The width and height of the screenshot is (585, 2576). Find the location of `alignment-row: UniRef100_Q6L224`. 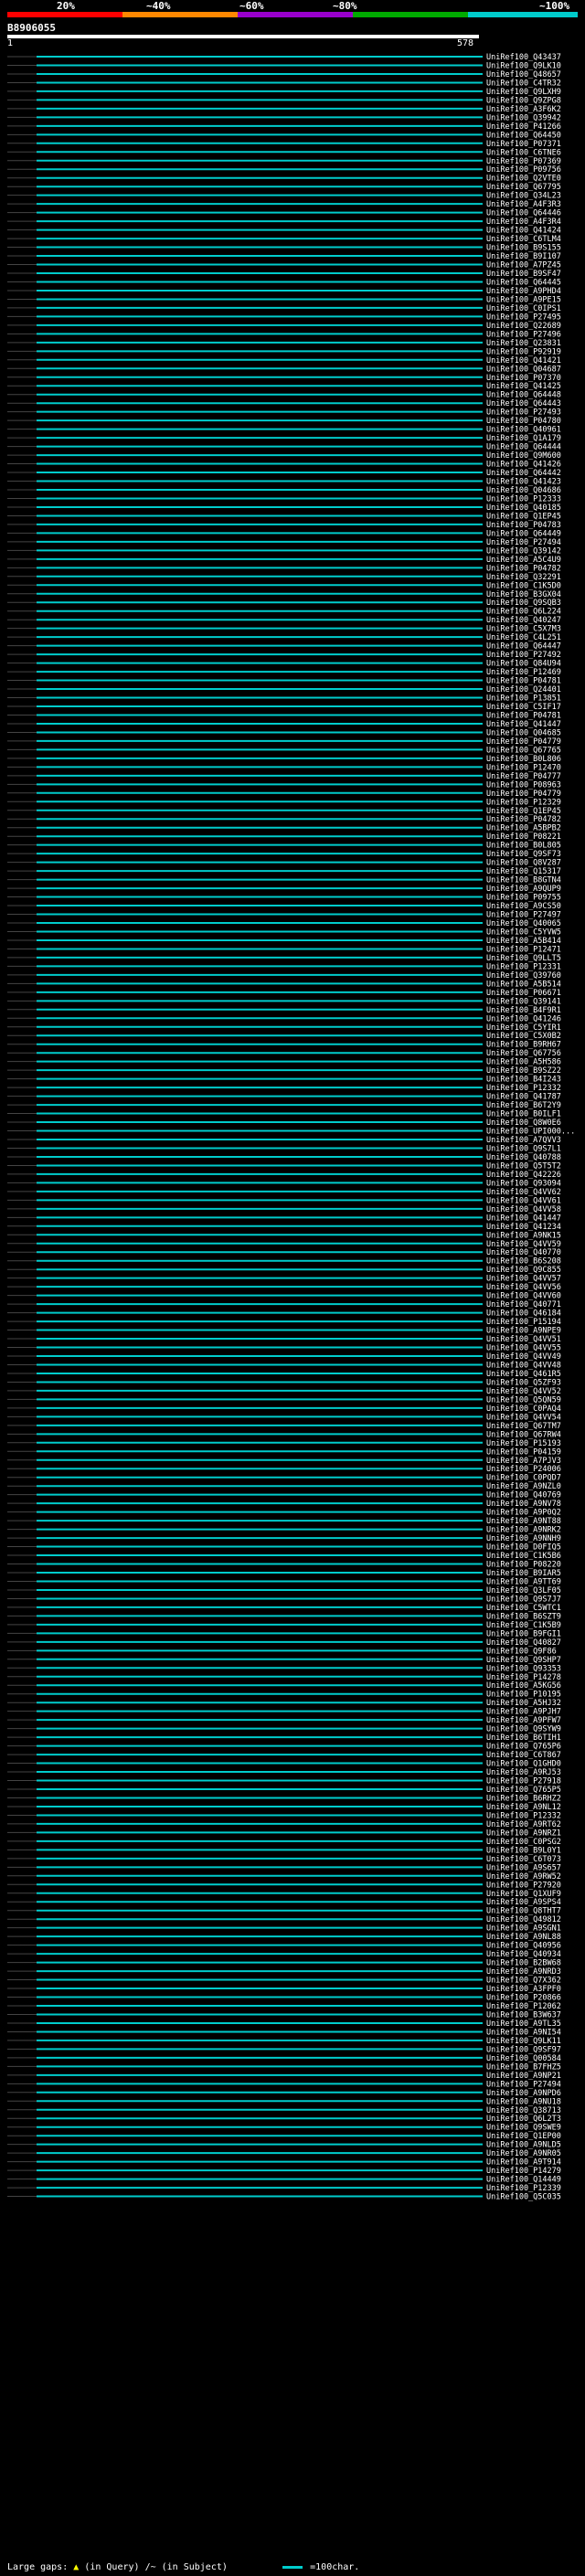

alignment-row: UniRef100_Q6L224 is located at coordinates (284, 612).